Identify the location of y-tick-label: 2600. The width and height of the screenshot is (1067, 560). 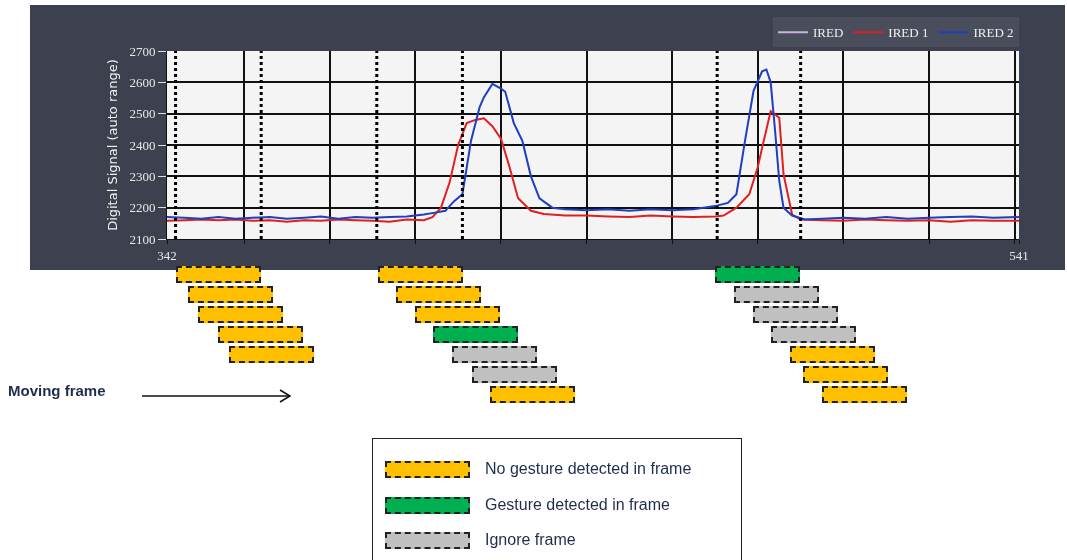
(142, 82).